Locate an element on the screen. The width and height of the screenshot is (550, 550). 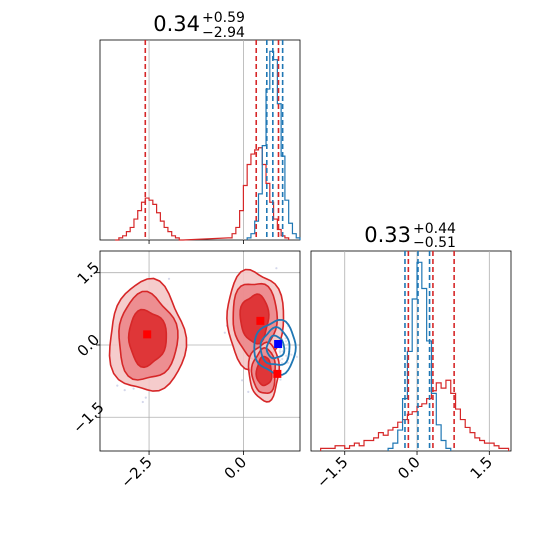
marginal-y-quantile-lines is located at coordinates (429, 351).